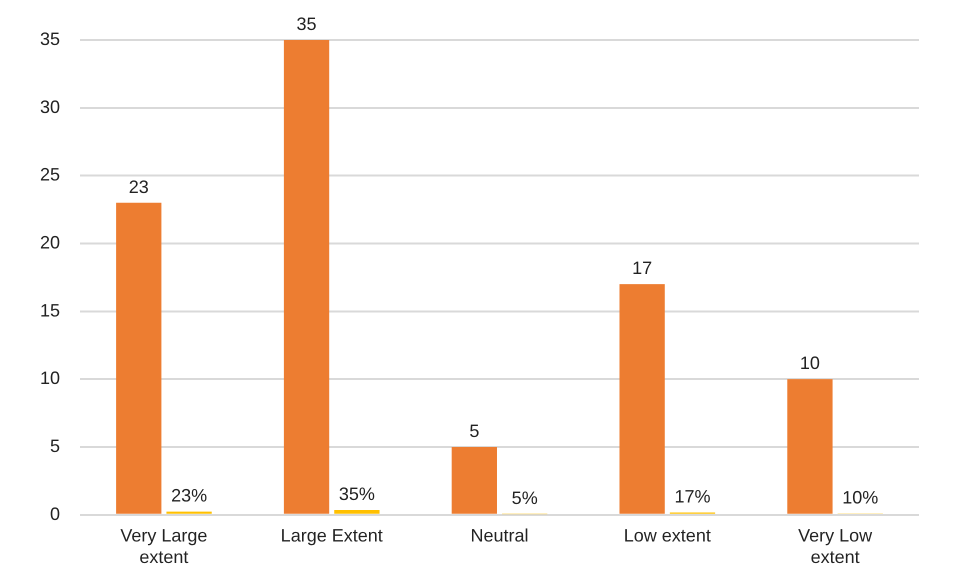 The image size is (959, 582). I want to click on y-tick-label: 10, so click(50, 378).